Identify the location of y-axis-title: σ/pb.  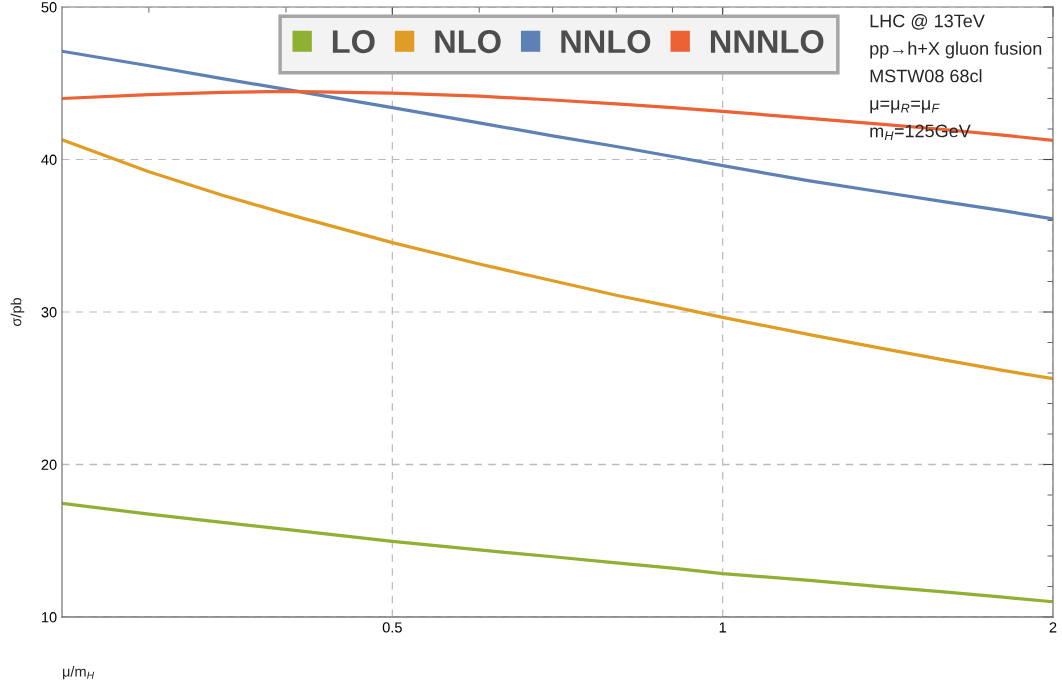
(17, 312).